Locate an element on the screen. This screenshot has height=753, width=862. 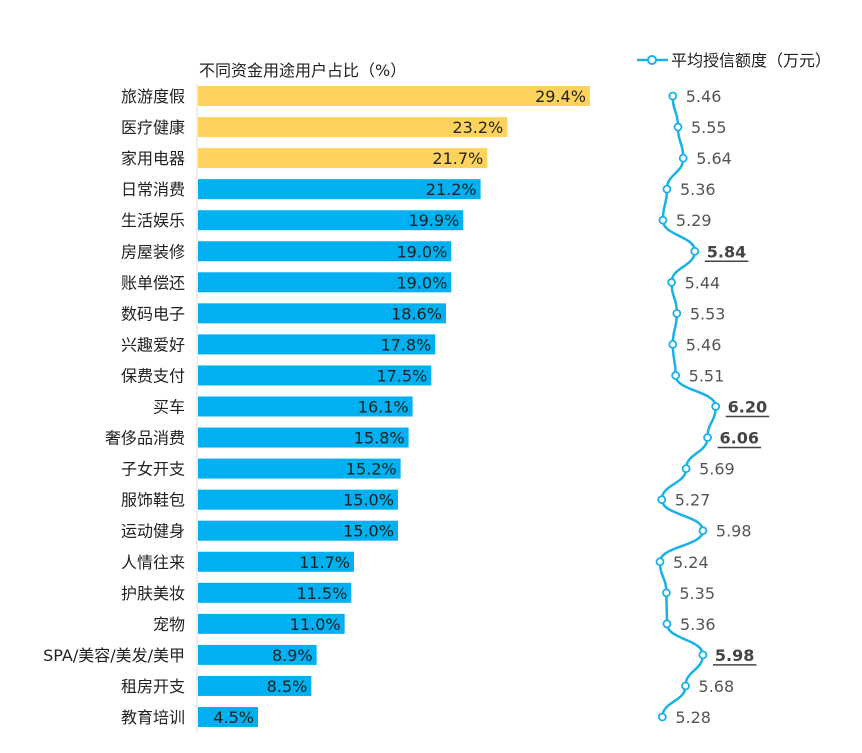
legend-label: 平均授信额度（万元） is located at coordinates (751, 60).